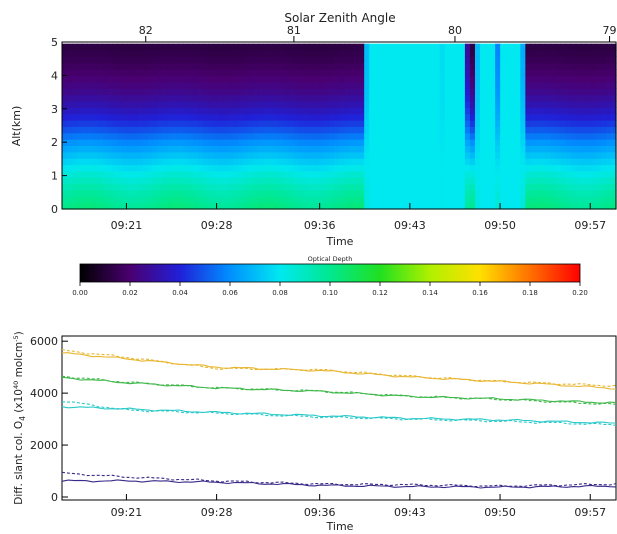 Image resolution: width=617 pixels, height=534 pixels. I want to click on lineplot-x-tick-label: 09:28, so click(217, 512).